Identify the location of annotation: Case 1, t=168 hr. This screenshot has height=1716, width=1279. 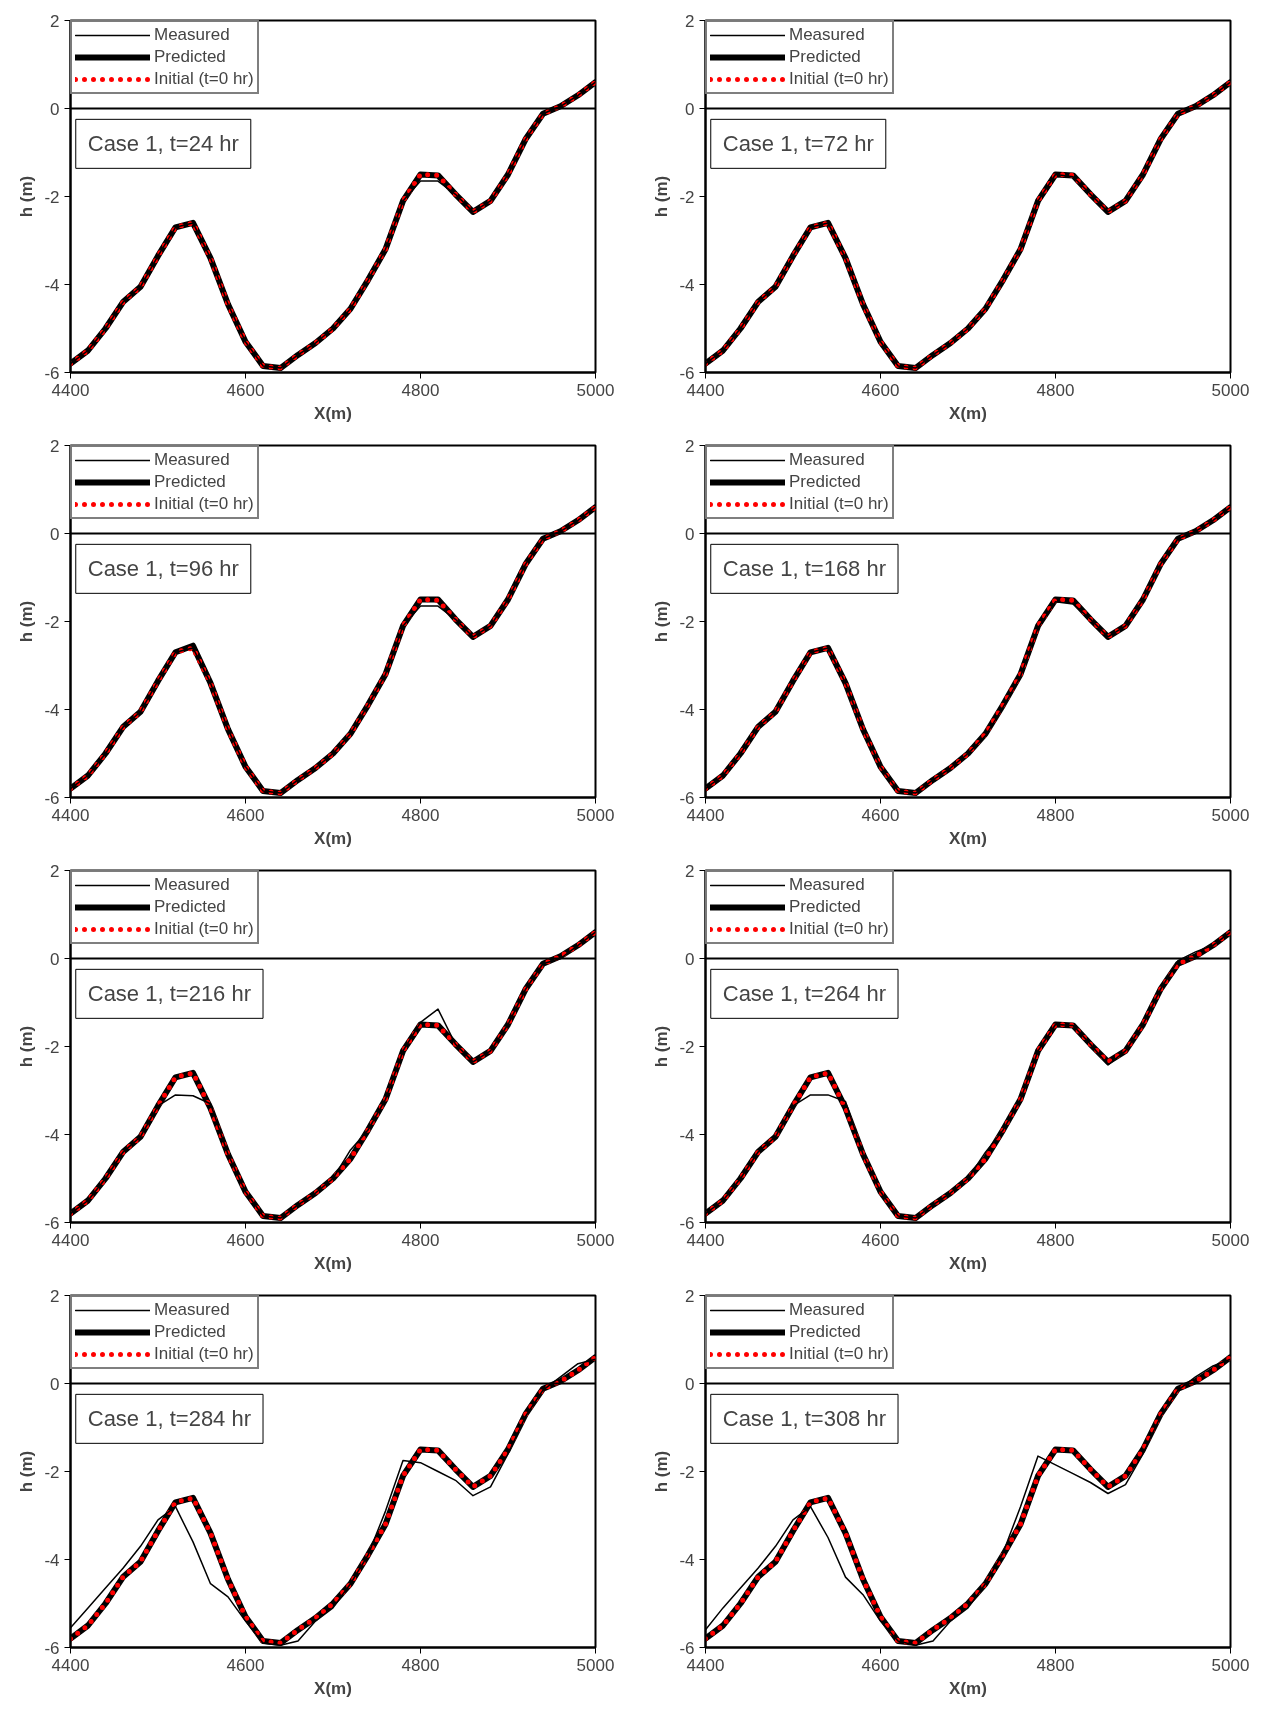
(804, 569).